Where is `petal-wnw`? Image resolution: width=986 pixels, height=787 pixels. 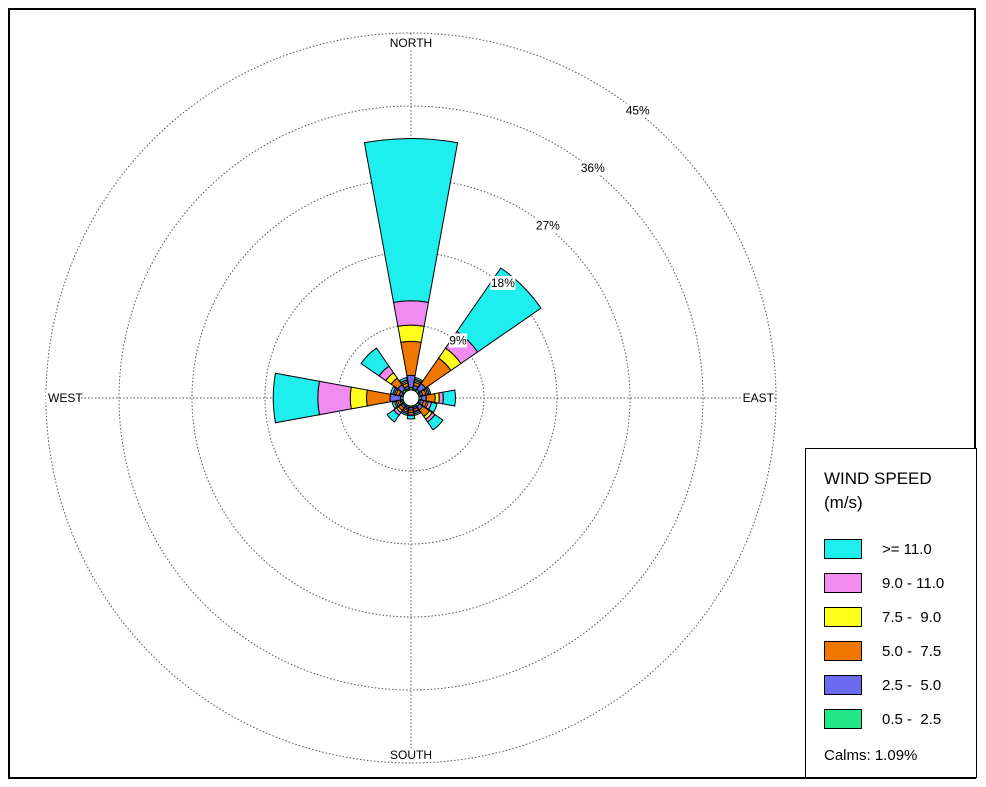
petal-wnw is located at coordinates (397, 391).